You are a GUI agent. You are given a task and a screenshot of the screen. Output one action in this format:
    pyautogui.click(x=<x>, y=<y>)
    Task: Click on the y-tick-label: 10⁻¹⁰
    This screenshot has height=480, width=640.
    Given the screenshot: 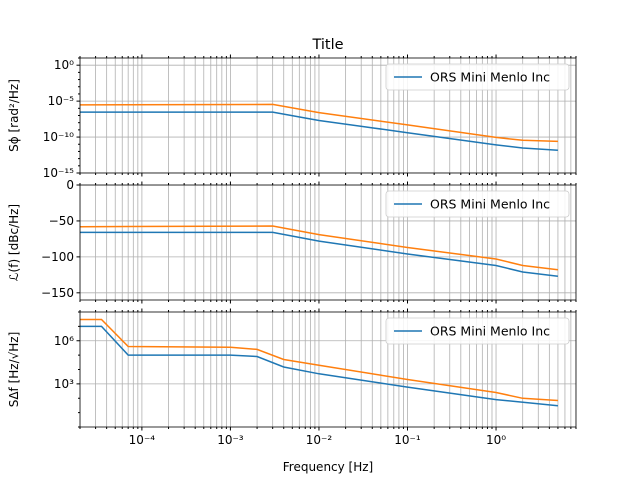 What is the action you would take?
    pyautogui.click(x=58, y=137)
    